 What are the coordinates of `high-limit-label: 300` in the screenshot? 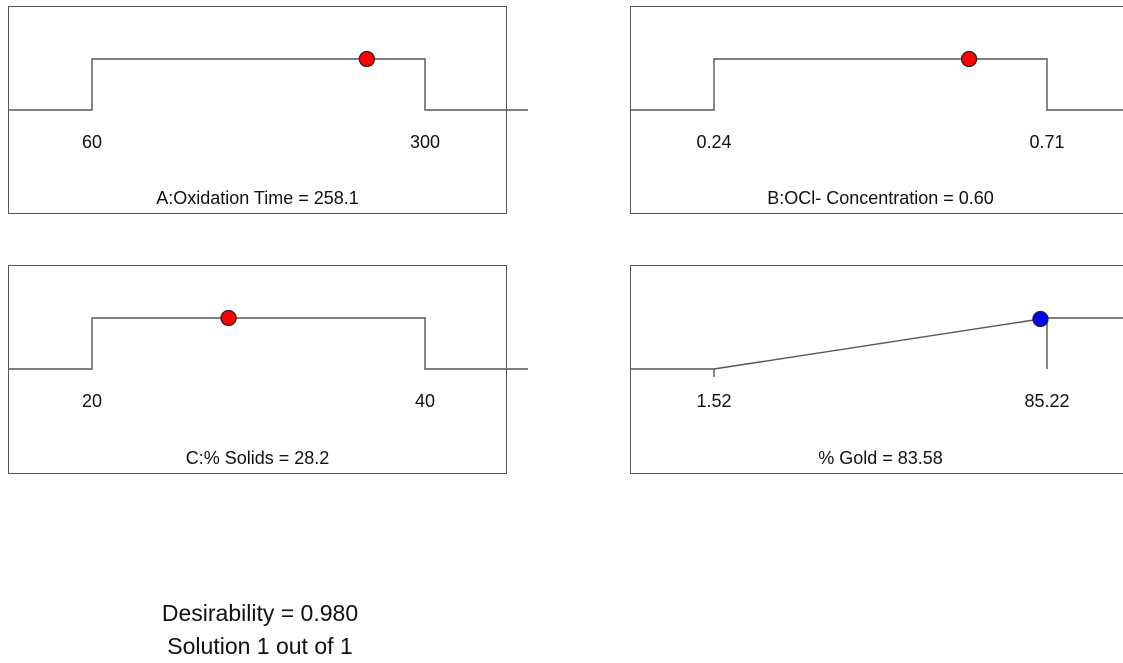 It's located at (425, 142).